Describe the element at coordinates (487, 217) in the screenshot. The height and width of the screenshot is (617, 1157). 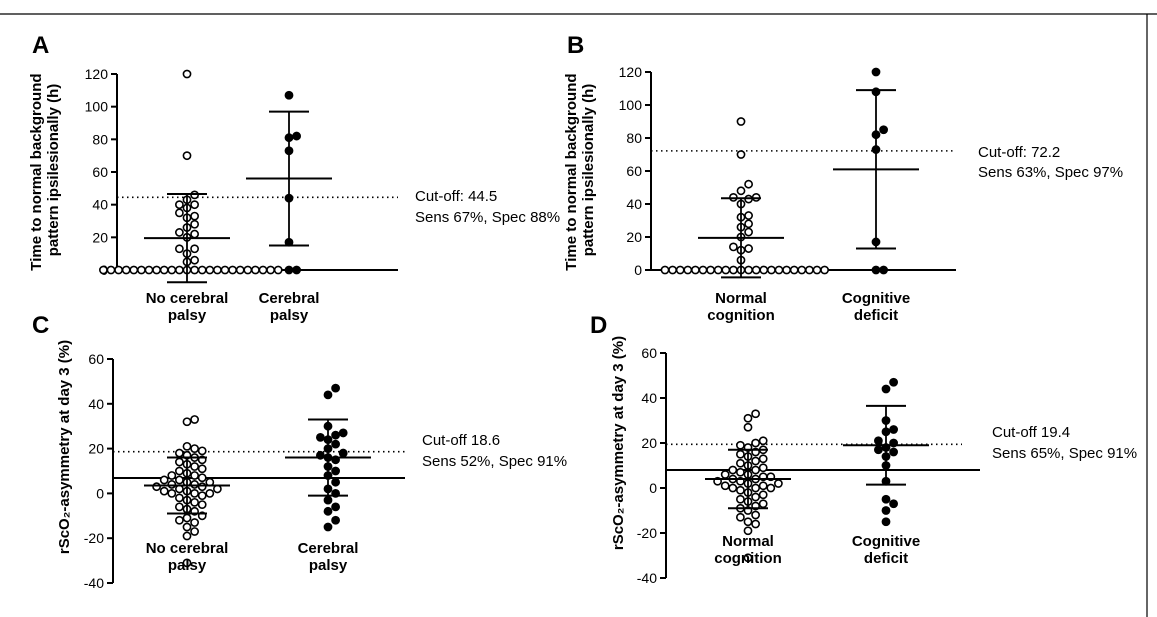
I see `sens-spec-text: Sens 67%, Spec 88%` at that location.